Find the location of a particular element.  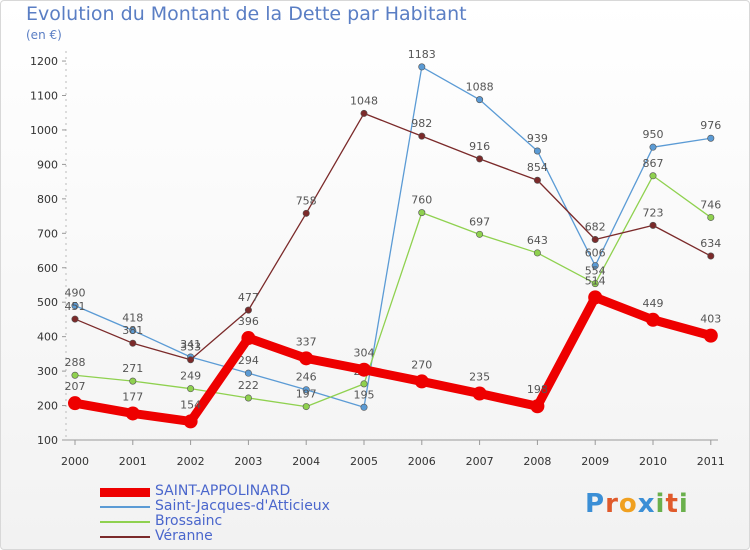

logo-letter: r is located at coordinates (612, 504).